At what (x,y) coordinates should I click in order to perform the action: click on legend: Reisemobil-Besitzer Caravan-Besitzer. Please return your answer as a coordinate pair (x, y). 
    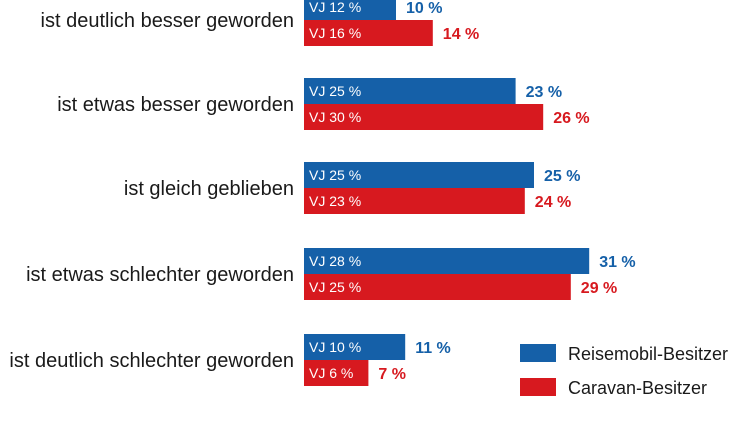
    Looking at the image, I should click on (624, 371).